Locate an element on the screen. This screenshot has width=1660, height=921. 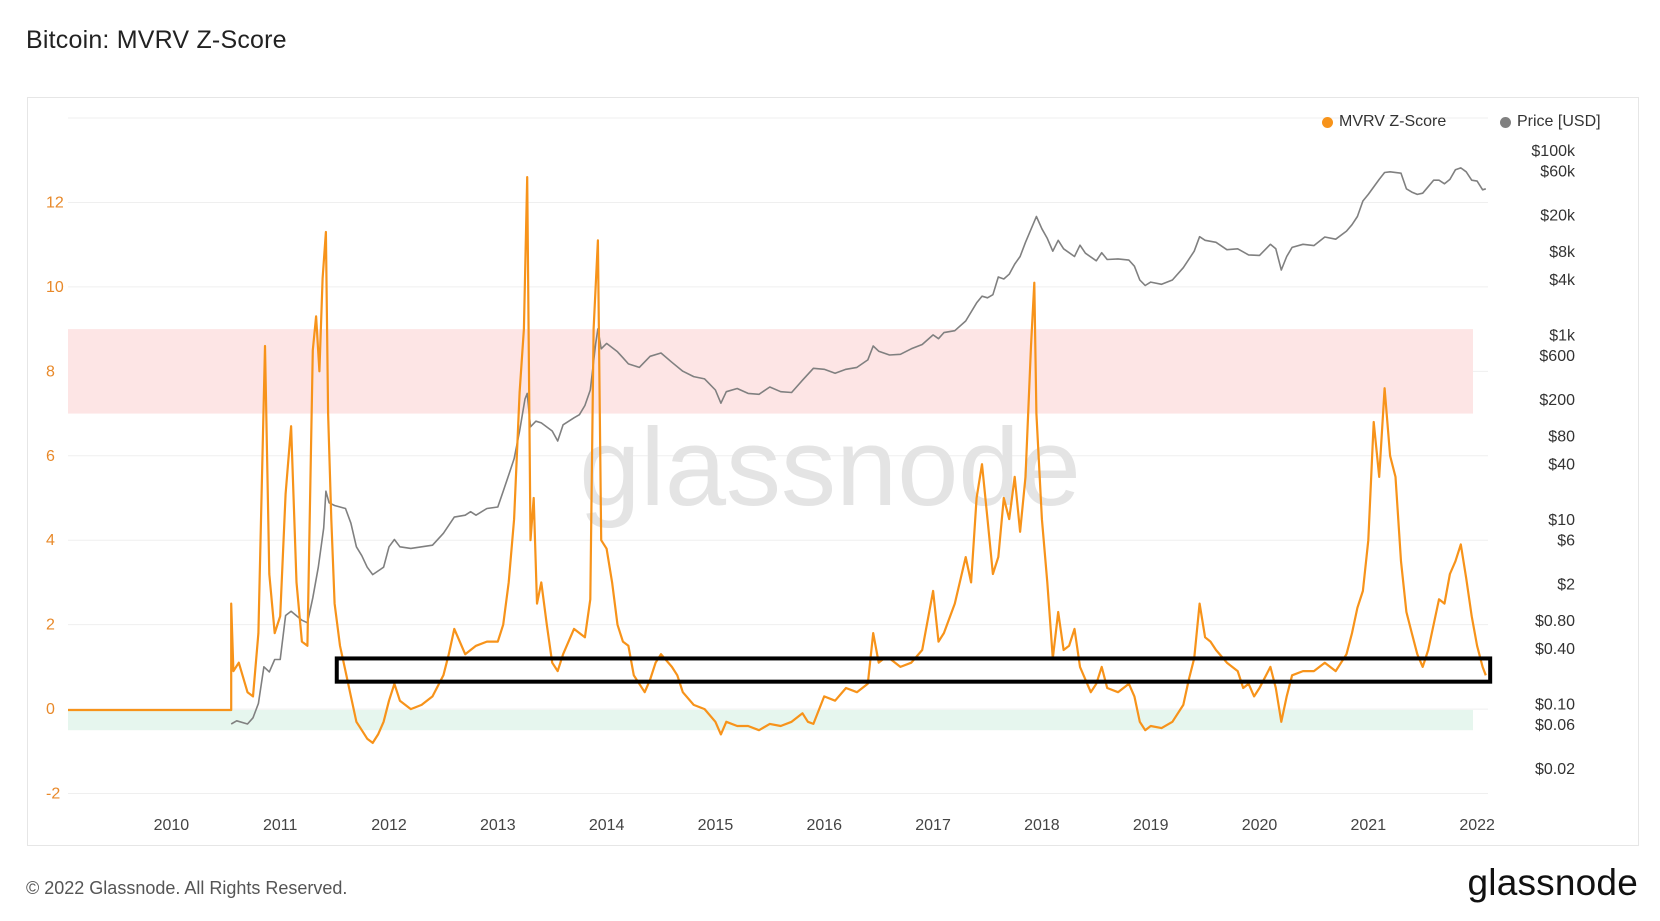
zone-undervalued is located at coordinates (770, 720).